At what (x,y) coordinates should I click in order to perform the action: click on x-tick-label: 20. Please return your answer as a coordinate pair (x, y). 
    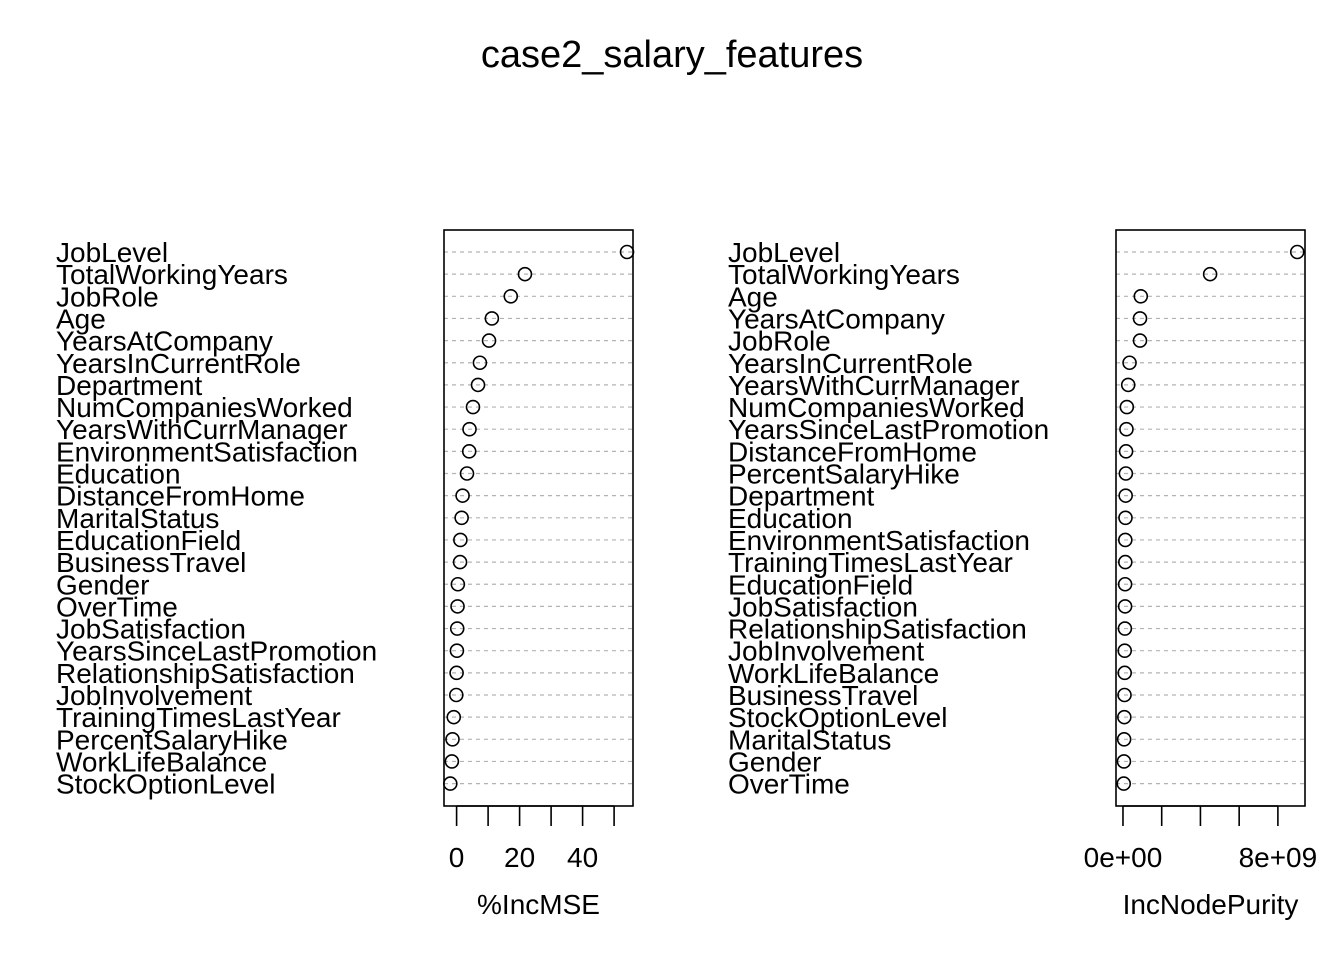
    Looking at the image, I should click on (519, 857).